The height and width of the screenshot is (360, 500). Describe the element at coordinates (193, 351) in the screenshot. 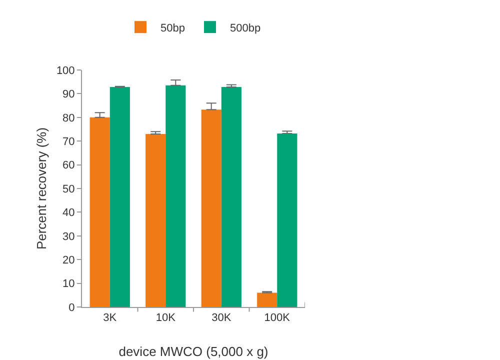

I see `x-axis-title: device MWCO (5,000 x g)` at that location.